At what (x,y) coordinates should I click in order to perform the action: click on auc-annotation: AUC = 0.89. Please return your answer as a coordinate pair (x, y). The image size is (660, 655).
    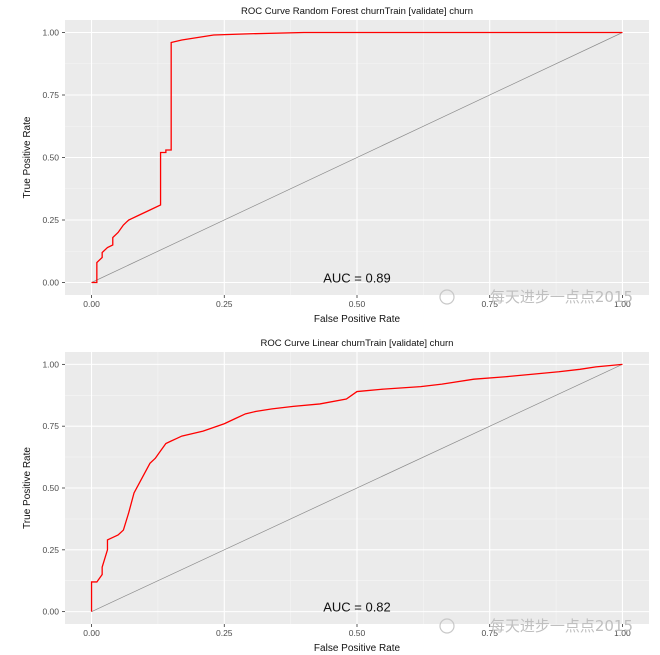
    Looking at the image, I should click on (357, 278).